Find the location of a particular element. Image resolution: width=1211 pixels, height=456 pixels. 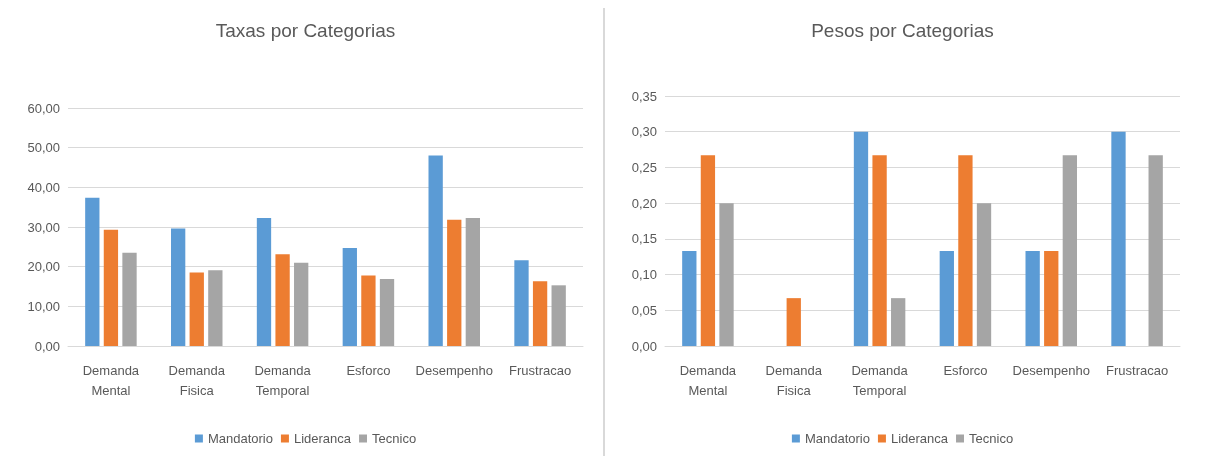

y-tick-label: 0,25 is located at coordinates (644, 167).